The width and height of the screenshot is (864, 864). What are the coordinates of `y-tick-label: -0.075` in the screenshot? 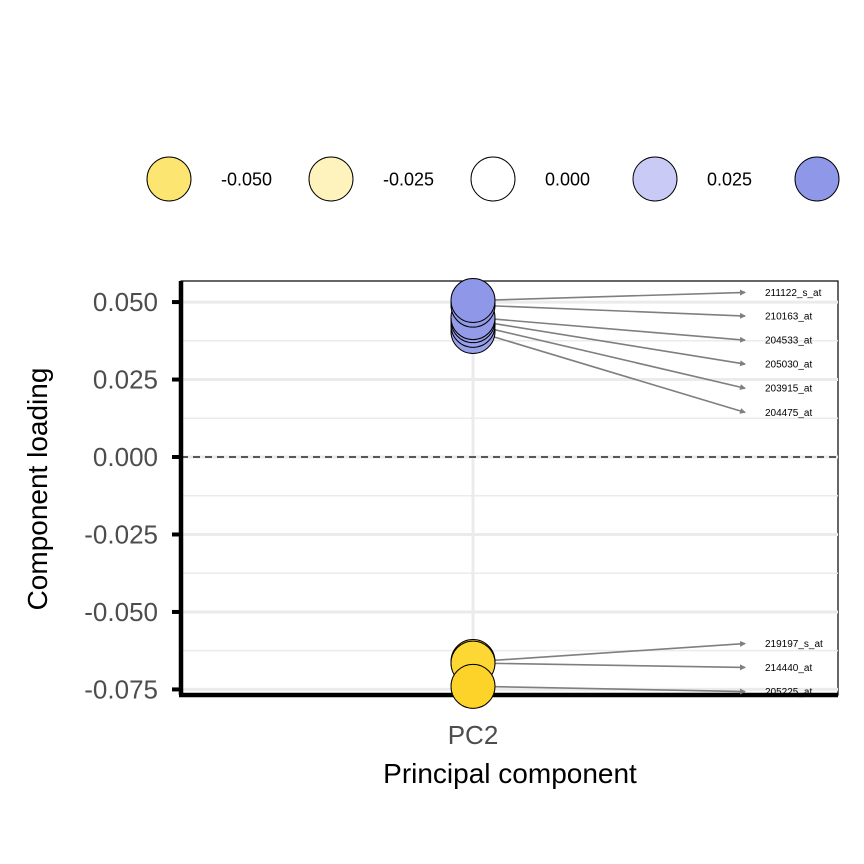 It's located at (121, 689).